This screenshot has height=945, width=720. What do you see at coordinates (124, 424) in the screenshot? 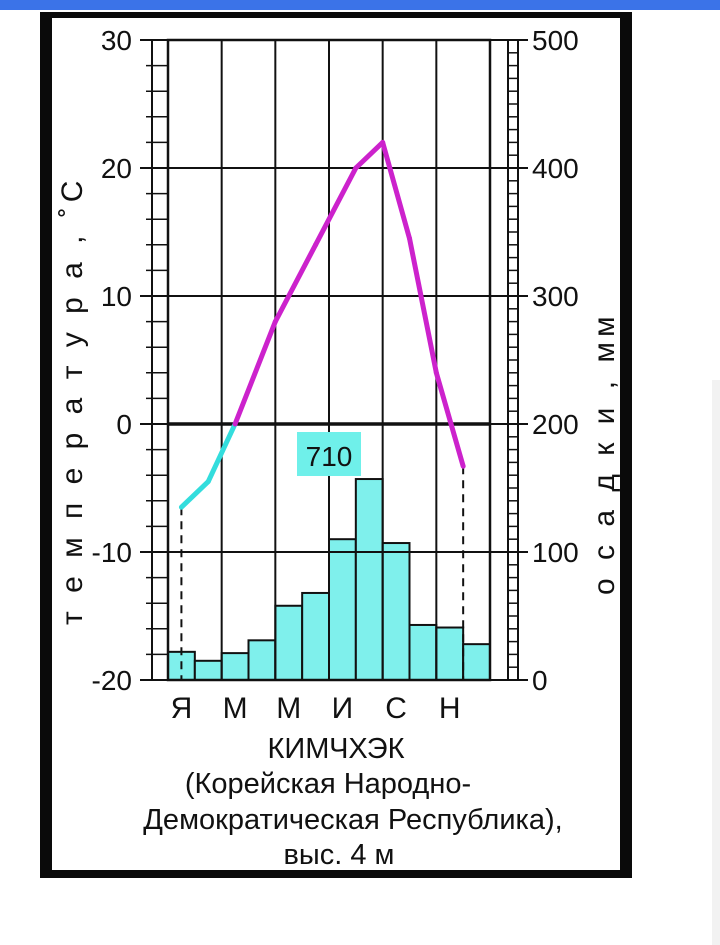
I see `left-tick-label: 0` at bounding box center [124, 424].